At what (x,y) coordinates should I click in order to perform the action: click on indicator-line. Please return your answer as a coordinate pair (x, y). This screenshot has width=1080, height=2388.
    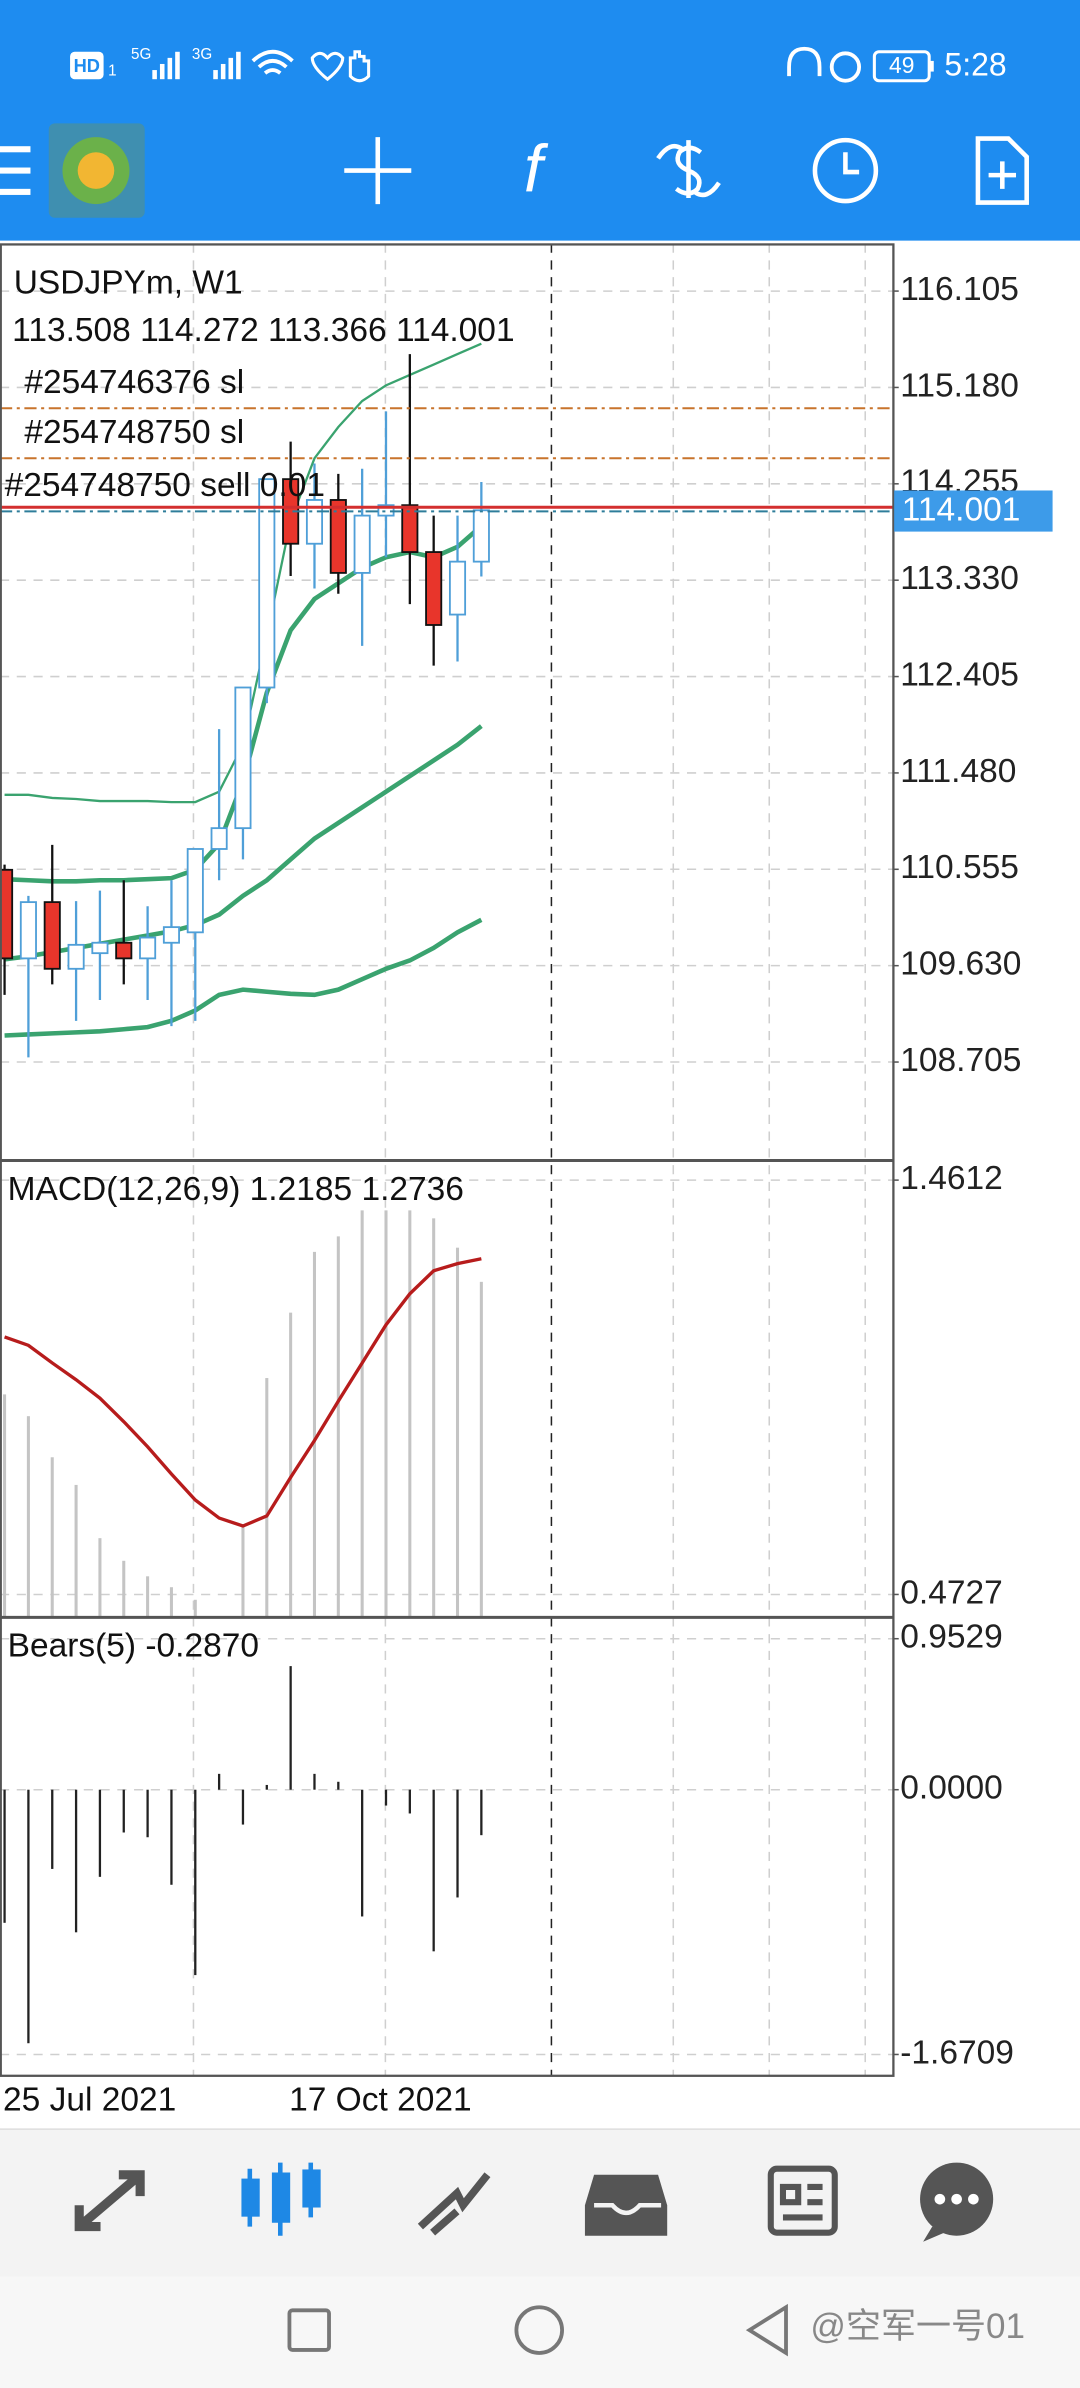
    Looking at the image, I should click on (243, 977).